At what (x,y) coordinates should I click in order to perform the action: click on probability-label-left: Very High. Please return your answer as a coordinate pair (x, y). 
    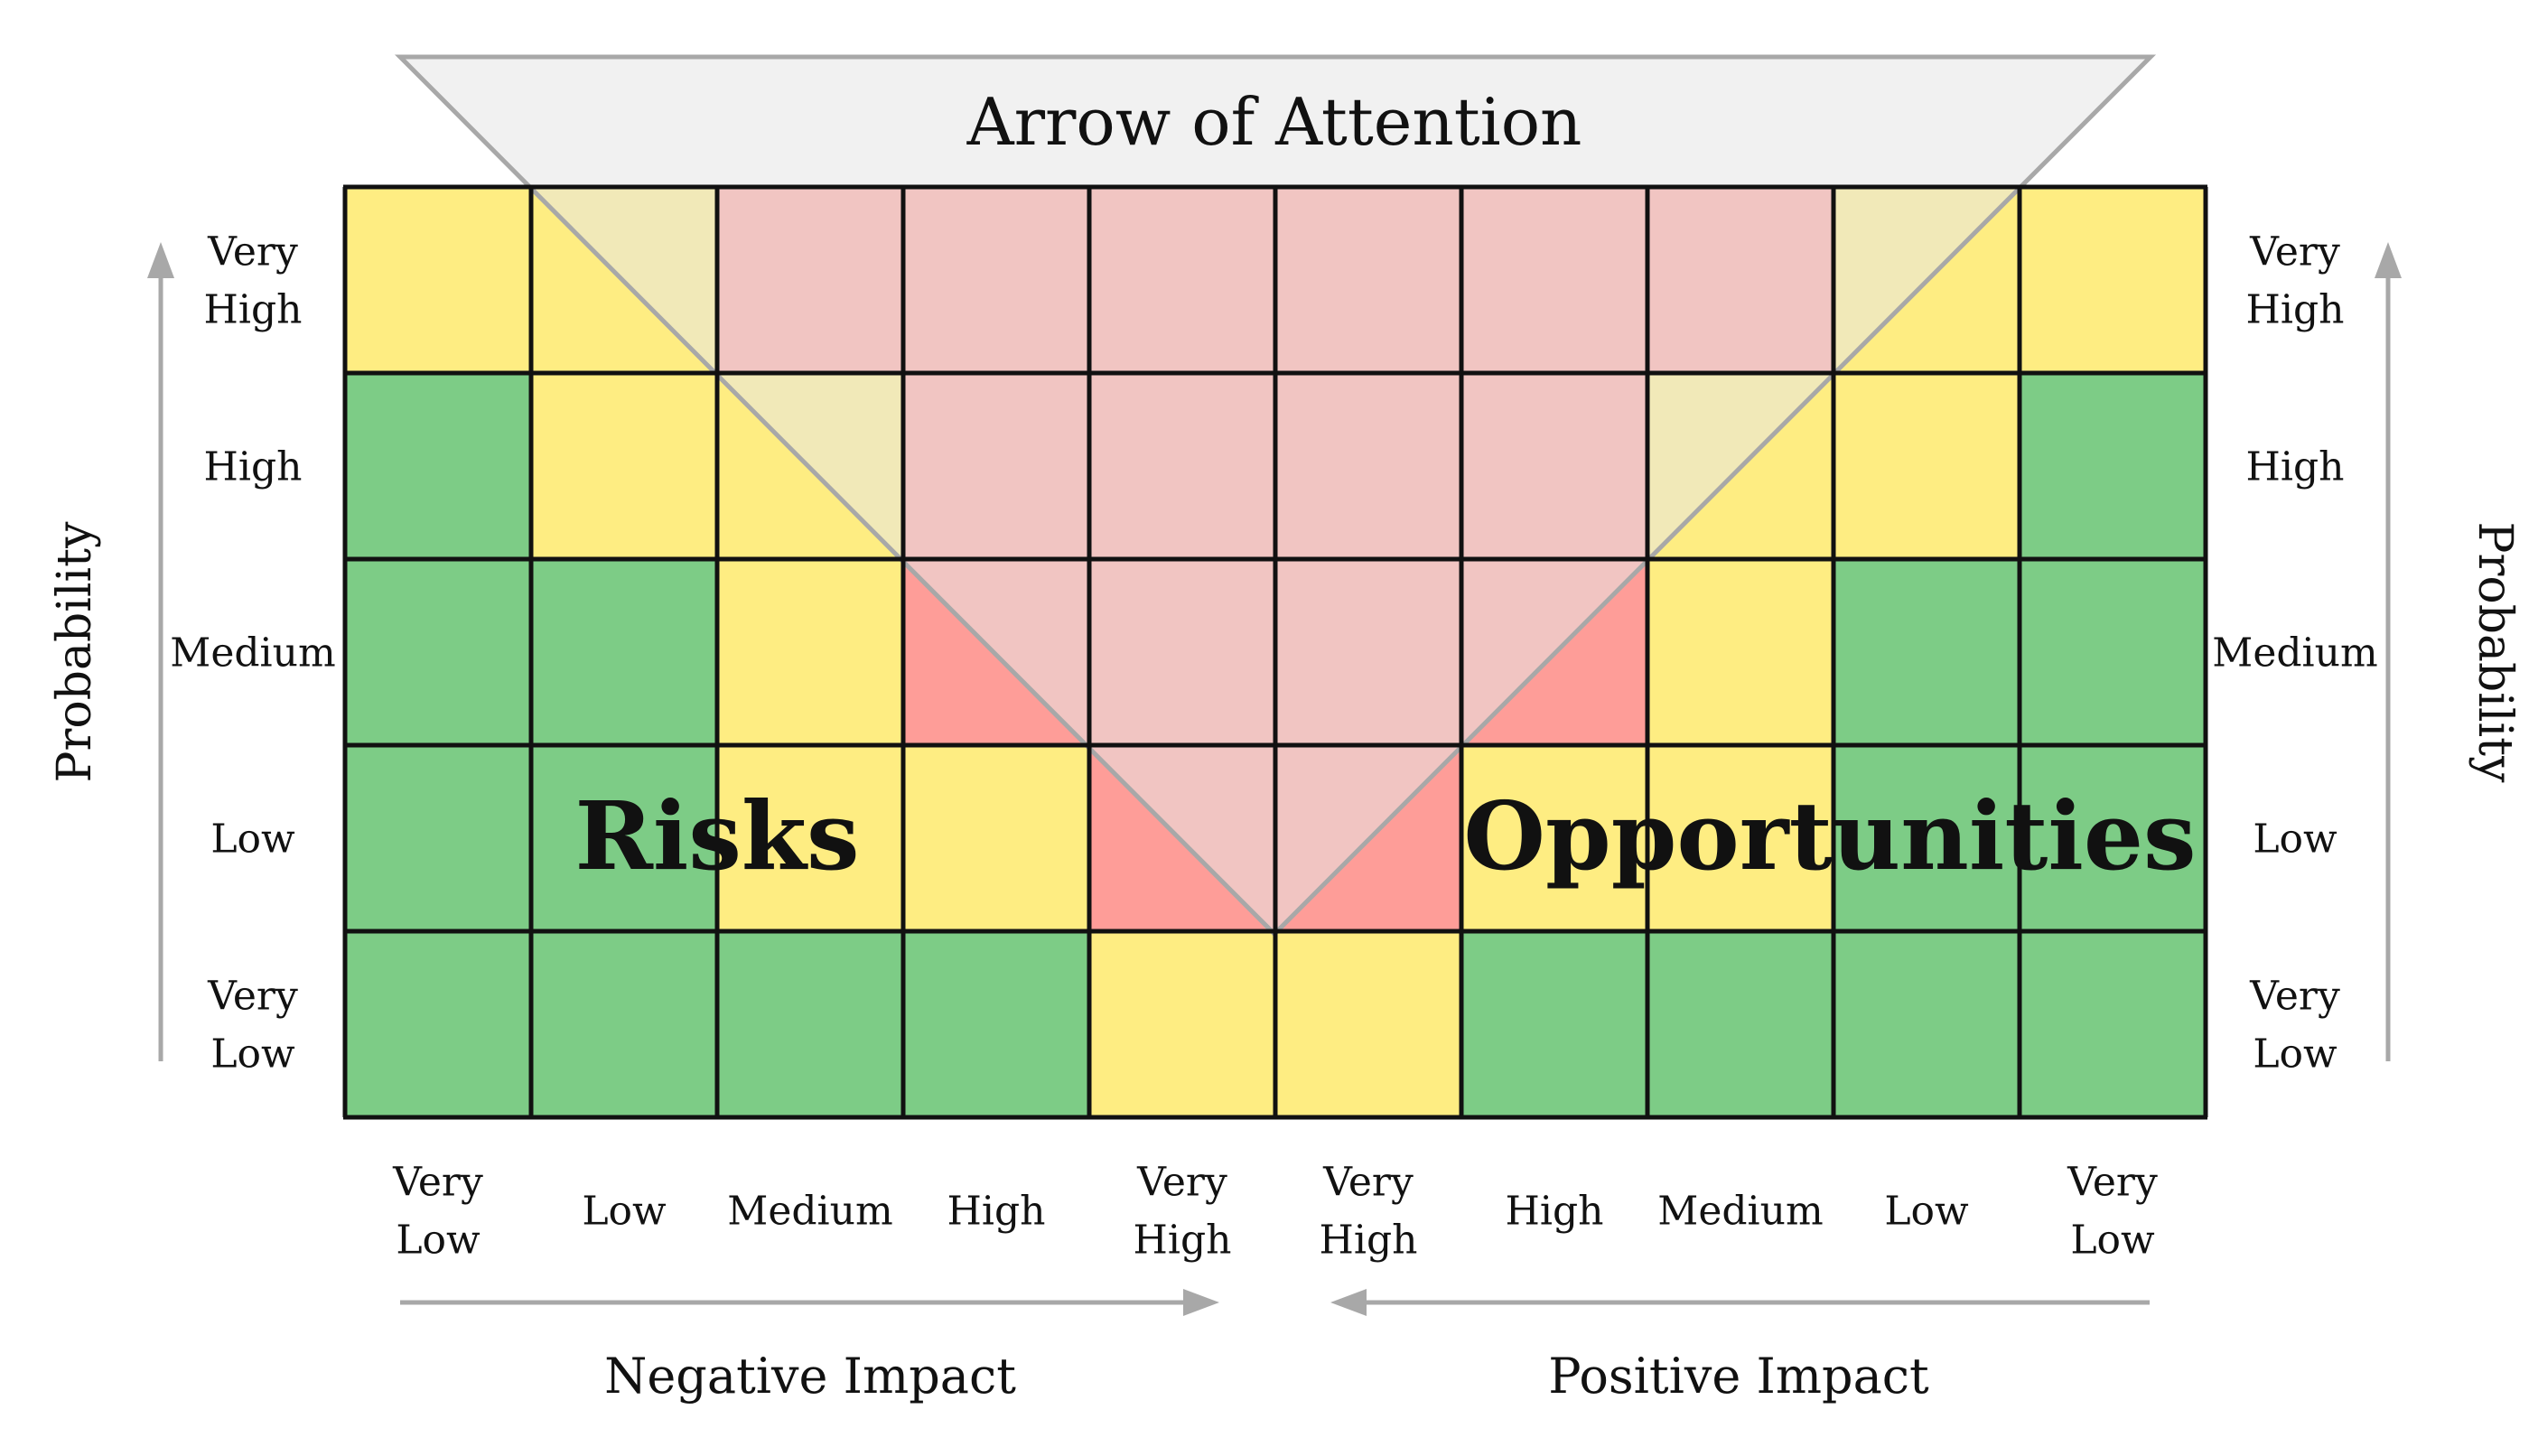
    Looking at the image, I should click on (253, 280).